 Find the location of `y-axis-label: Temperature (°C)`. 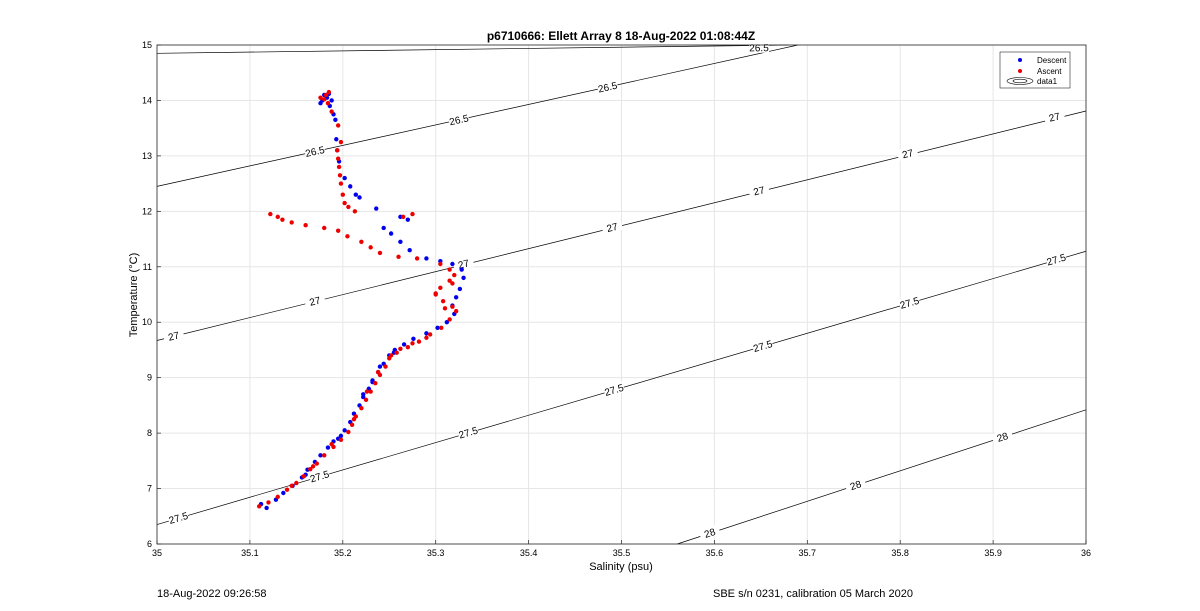

y-axis-label: Temperature (°C) is located at coordinates (134, 295).